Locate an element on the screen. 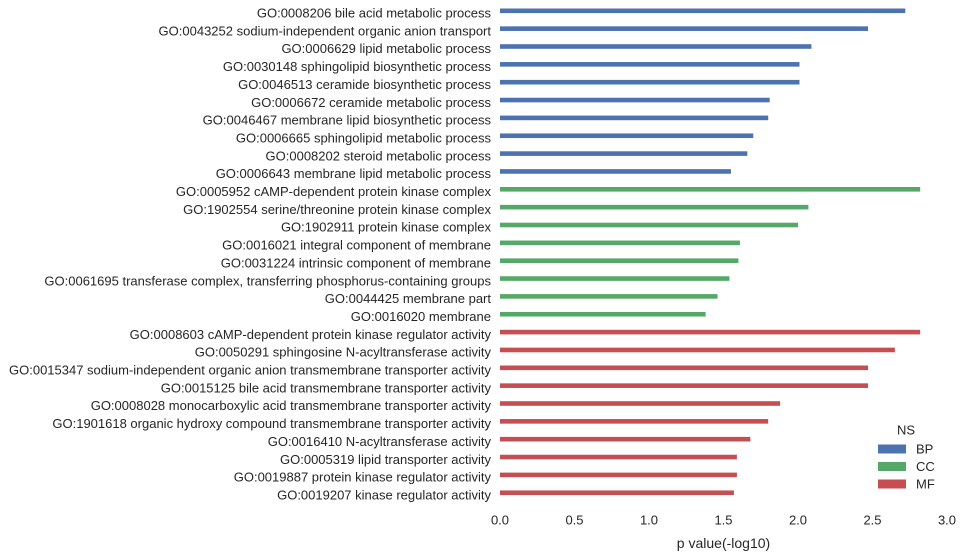 The image size is (962, 557). category-label: GO:1902911 protein kinase complex is located at coordinates (386, 227).